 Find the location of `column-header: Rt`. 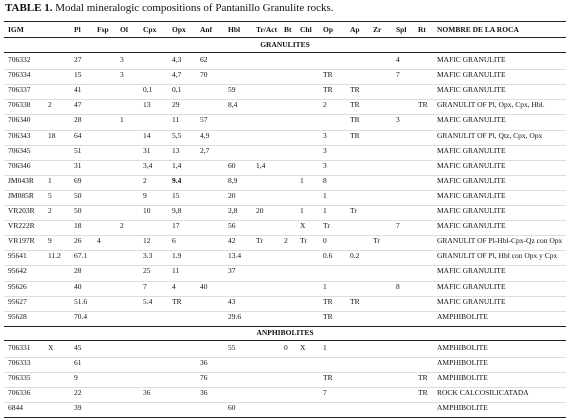

column-header: Rt is located at coordinates (422, 29).